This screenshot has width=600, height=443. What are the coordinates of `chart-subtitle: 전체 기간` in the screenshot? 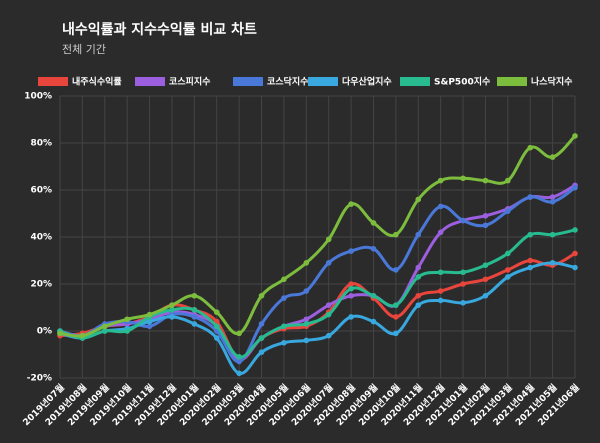 It's located at (84, 49).